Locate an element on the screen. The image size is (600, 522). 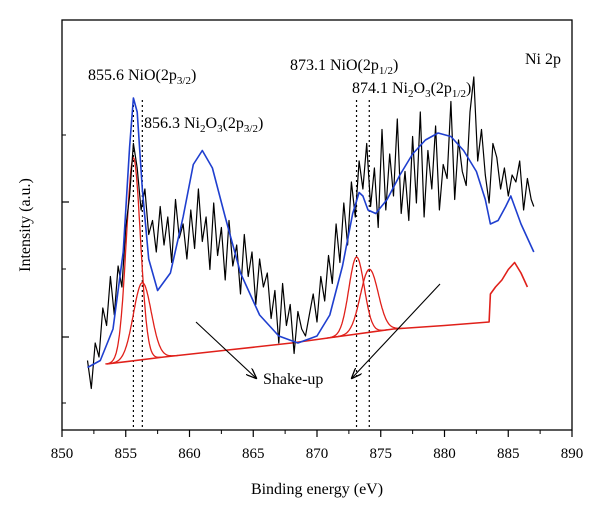
y-axis-title: Intensity (a.u.) is located at coordinates (25, 225).